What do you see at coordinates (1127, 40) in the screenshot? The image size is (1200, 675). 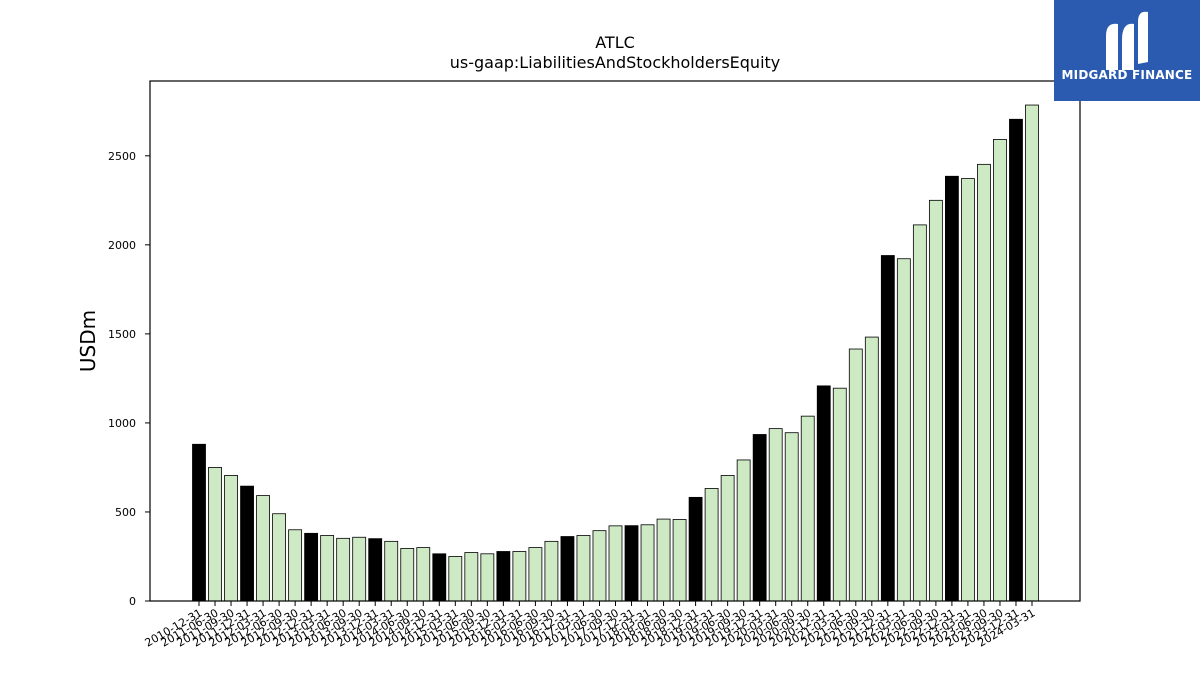 I see `logo-mark` at bounding box center [1127, 40].